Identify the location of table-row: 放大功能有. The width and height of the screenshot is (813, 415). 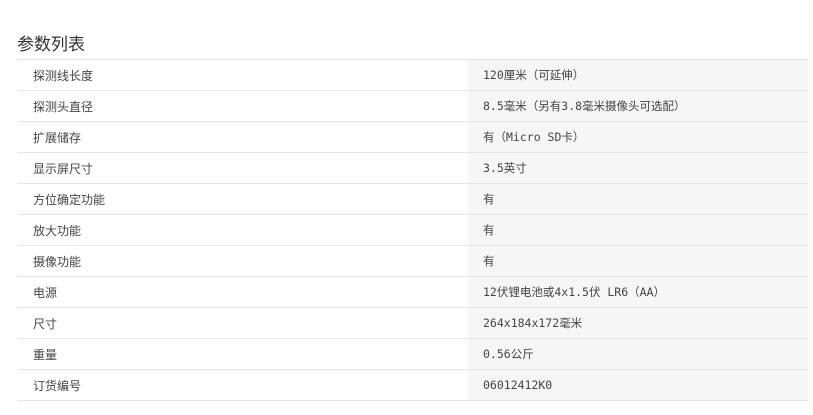
(412, 230).